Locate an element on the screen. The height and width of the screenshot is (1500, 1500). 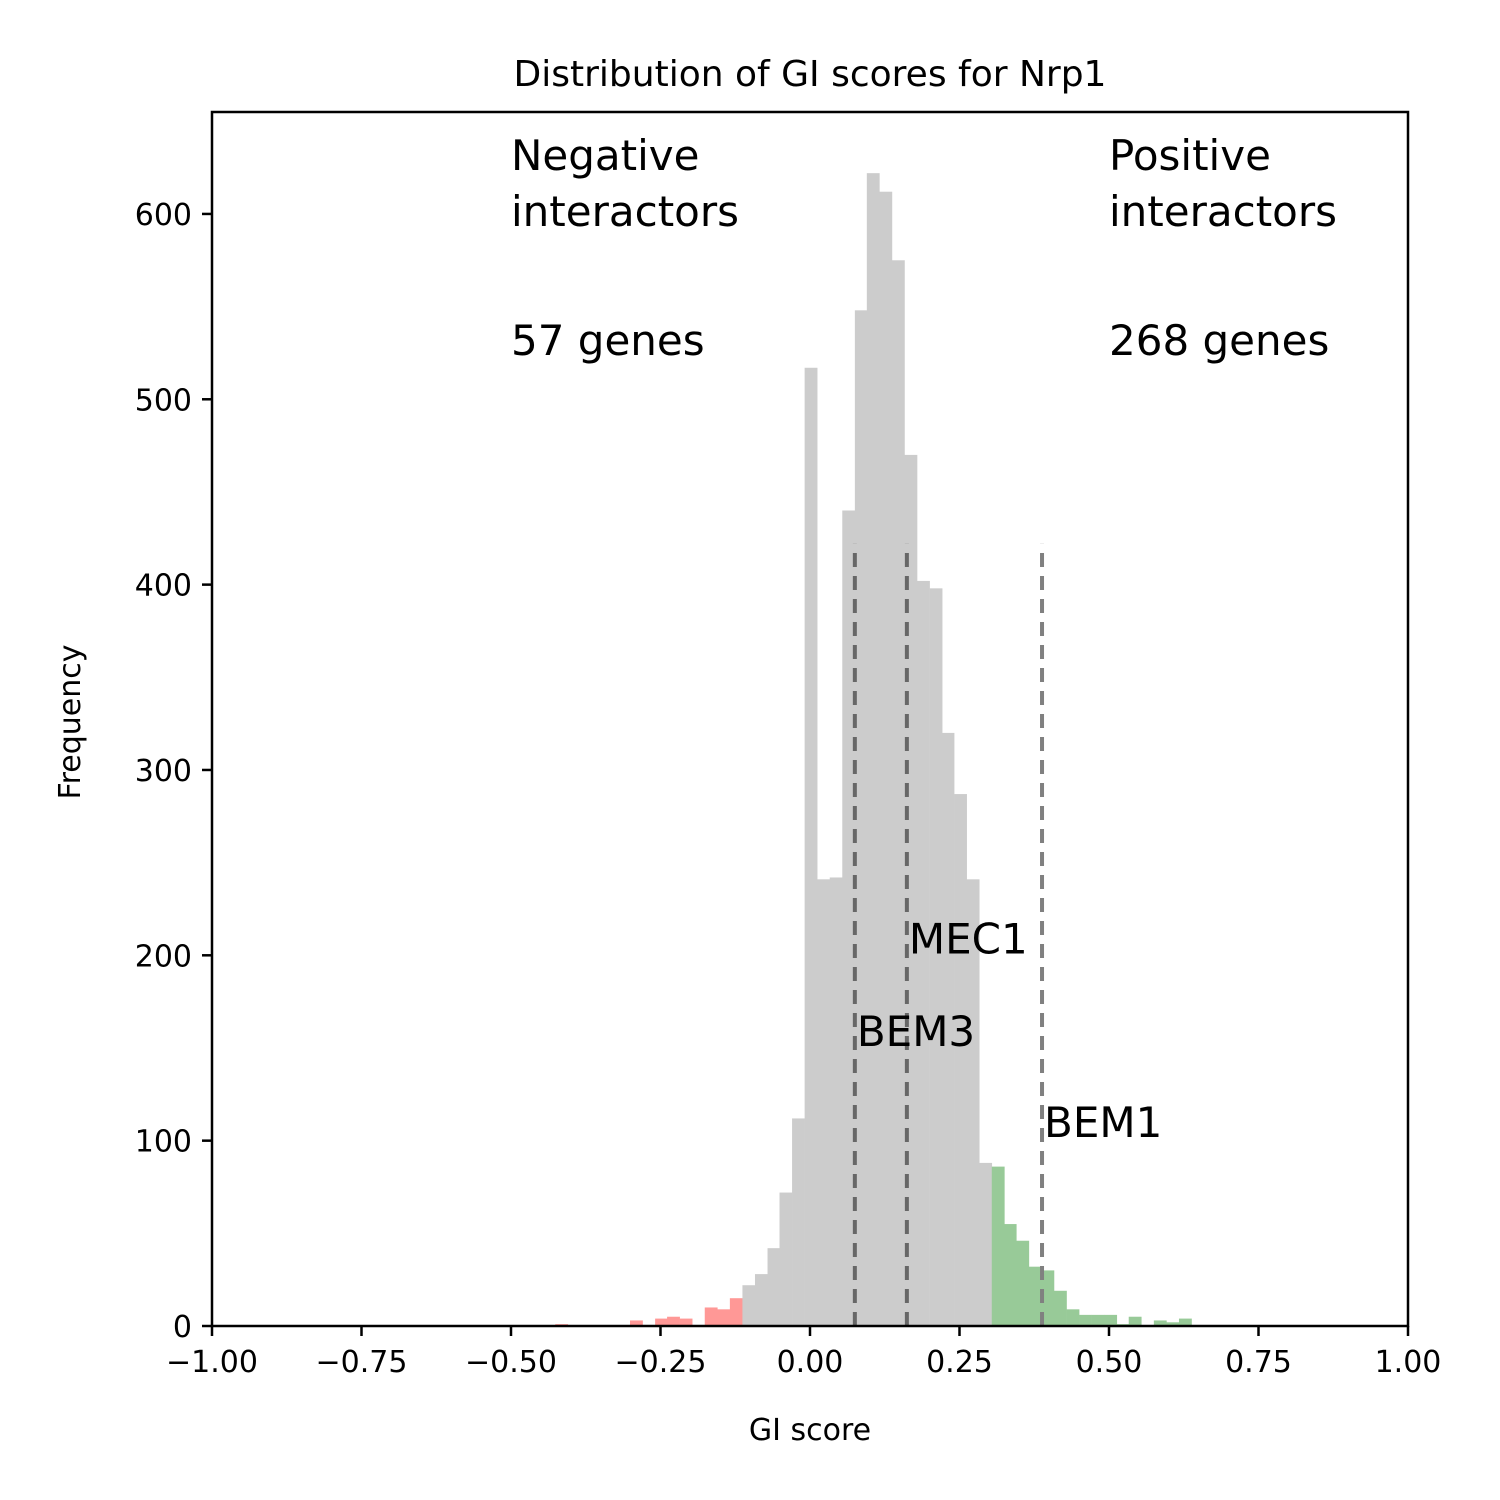
y-tick-label: 400 is located at coordinates (163, 586).